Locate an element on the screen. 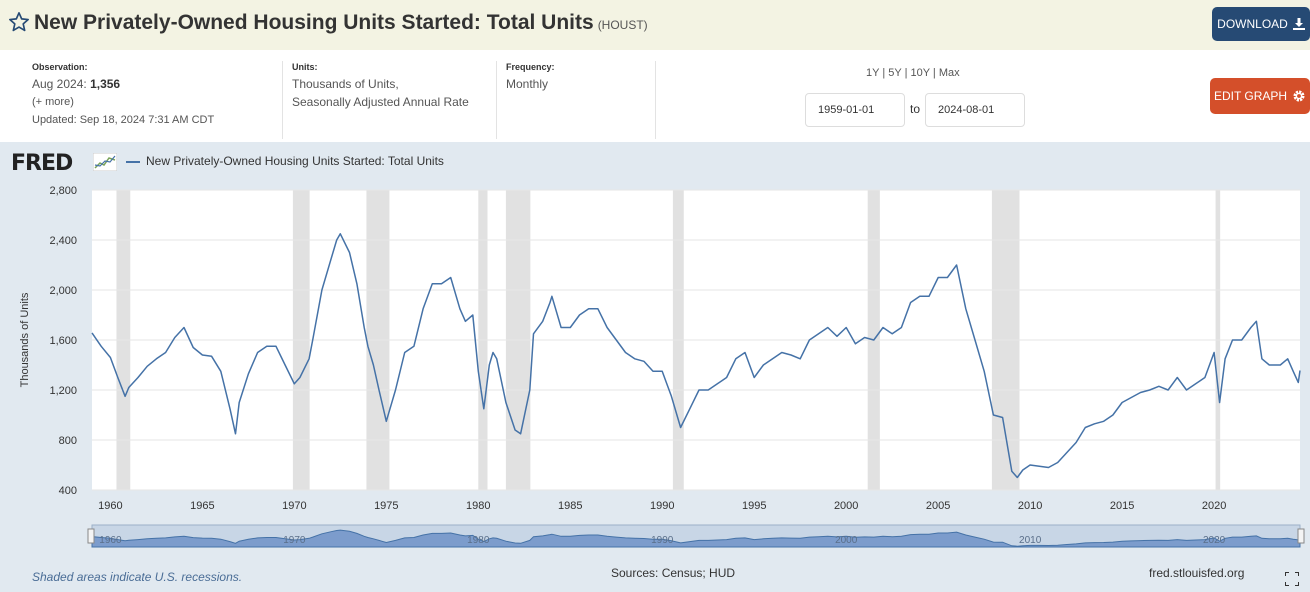  range-max: Max is located at coordinates (949, 73).